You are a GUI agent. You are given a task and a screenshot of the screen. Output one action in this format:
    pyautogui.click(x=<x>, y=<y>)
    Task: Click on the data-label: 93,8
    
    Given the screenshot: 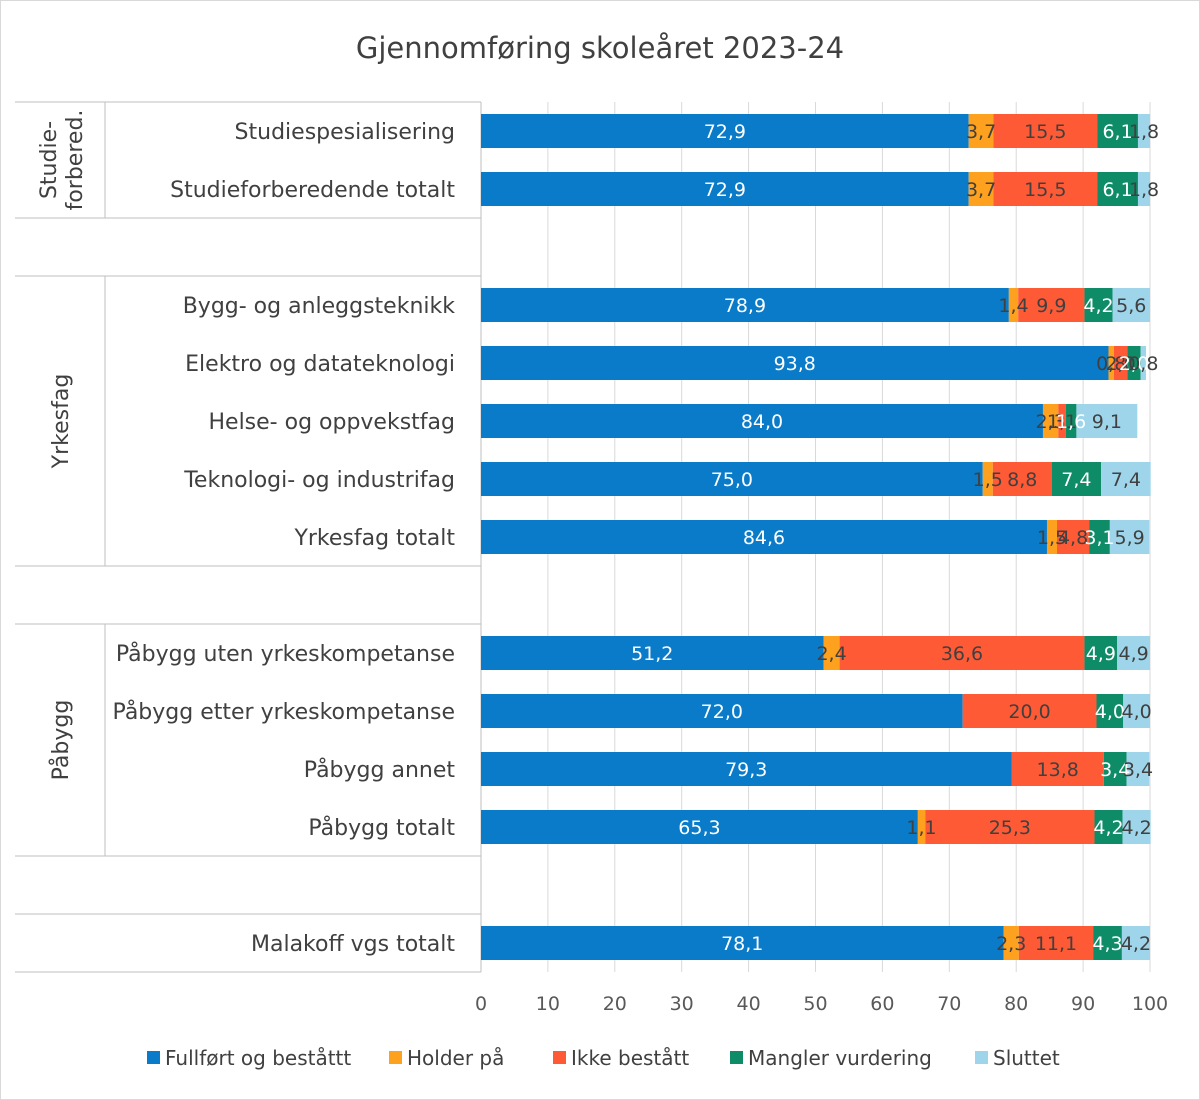 What is the action you would take?
    pyautogui.click(x=795, y=364)
    